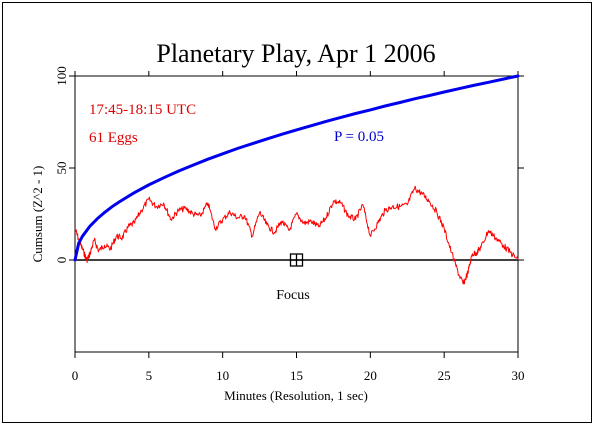 Image resolution: width=596 pixels, height=427 pixels. I want to click on y-axis-label: Cumsum (Z^2 - 1), so click(37, 214).